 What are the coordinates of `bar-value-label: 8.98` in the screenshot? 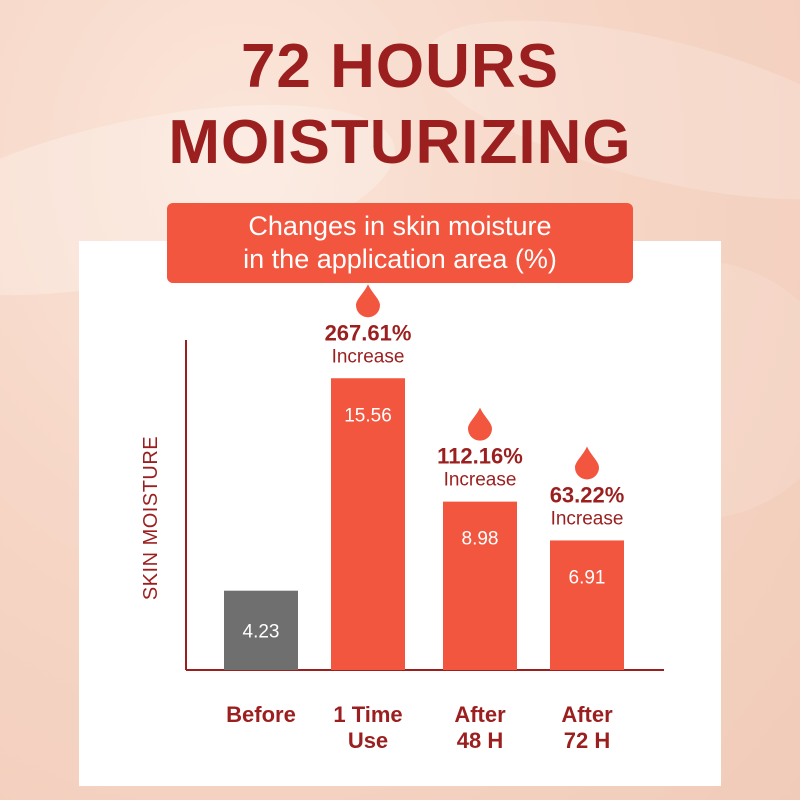 It's located at (480, 539).